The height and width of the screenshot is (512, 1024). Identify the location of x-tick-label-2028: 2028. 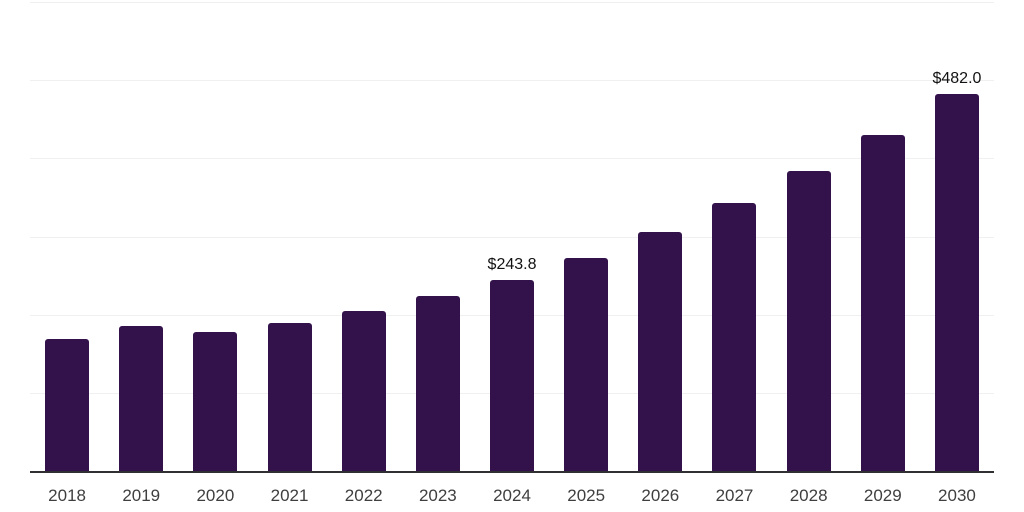
(808, 495).